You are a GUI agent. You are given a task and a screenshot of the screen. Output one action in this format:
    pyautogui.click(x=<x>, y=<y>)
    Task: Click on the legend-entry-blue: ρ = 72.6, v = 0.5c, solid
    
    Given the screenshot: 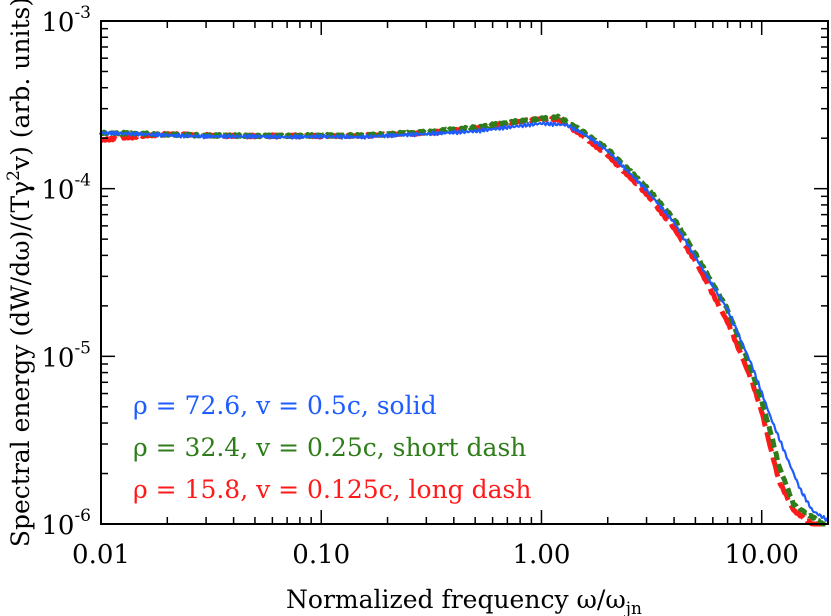 What is the action you would take?
    pyautogui.click(x=285, y=405)
    